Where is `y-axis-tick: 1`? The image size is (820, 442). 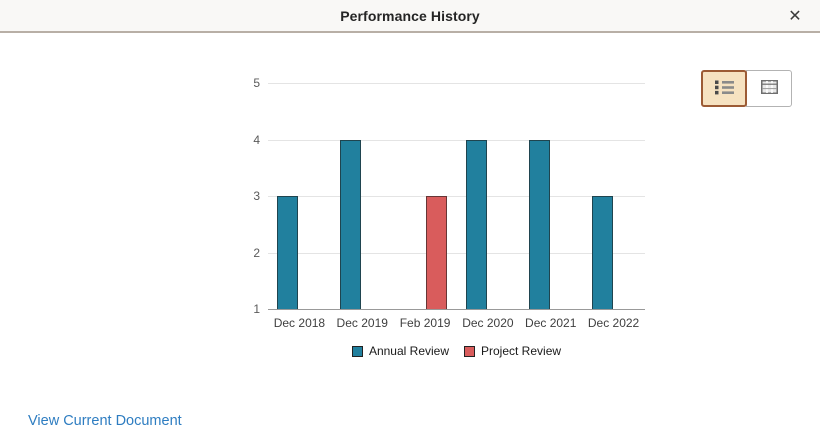 y-axis-tick: 1 is located at coordinates (256, 309).